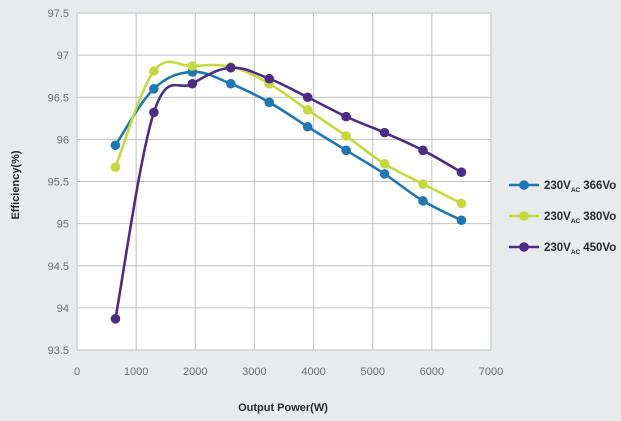 The image size is (621, 421). Describe the element at coordinates (195, 372) in the screenshot. I see `x-tick-label: 2000` at that location.